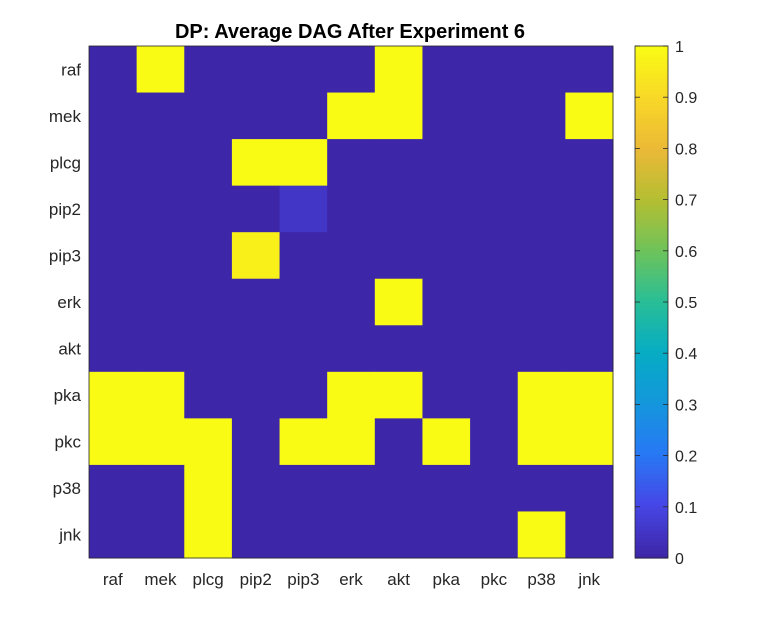 Image resolution: width=781 pixels, height=625 pixels. Describe the element at coordinates (351, 163) in the screenshot. I see `heatmap-cell-plcg-erk` at that location.